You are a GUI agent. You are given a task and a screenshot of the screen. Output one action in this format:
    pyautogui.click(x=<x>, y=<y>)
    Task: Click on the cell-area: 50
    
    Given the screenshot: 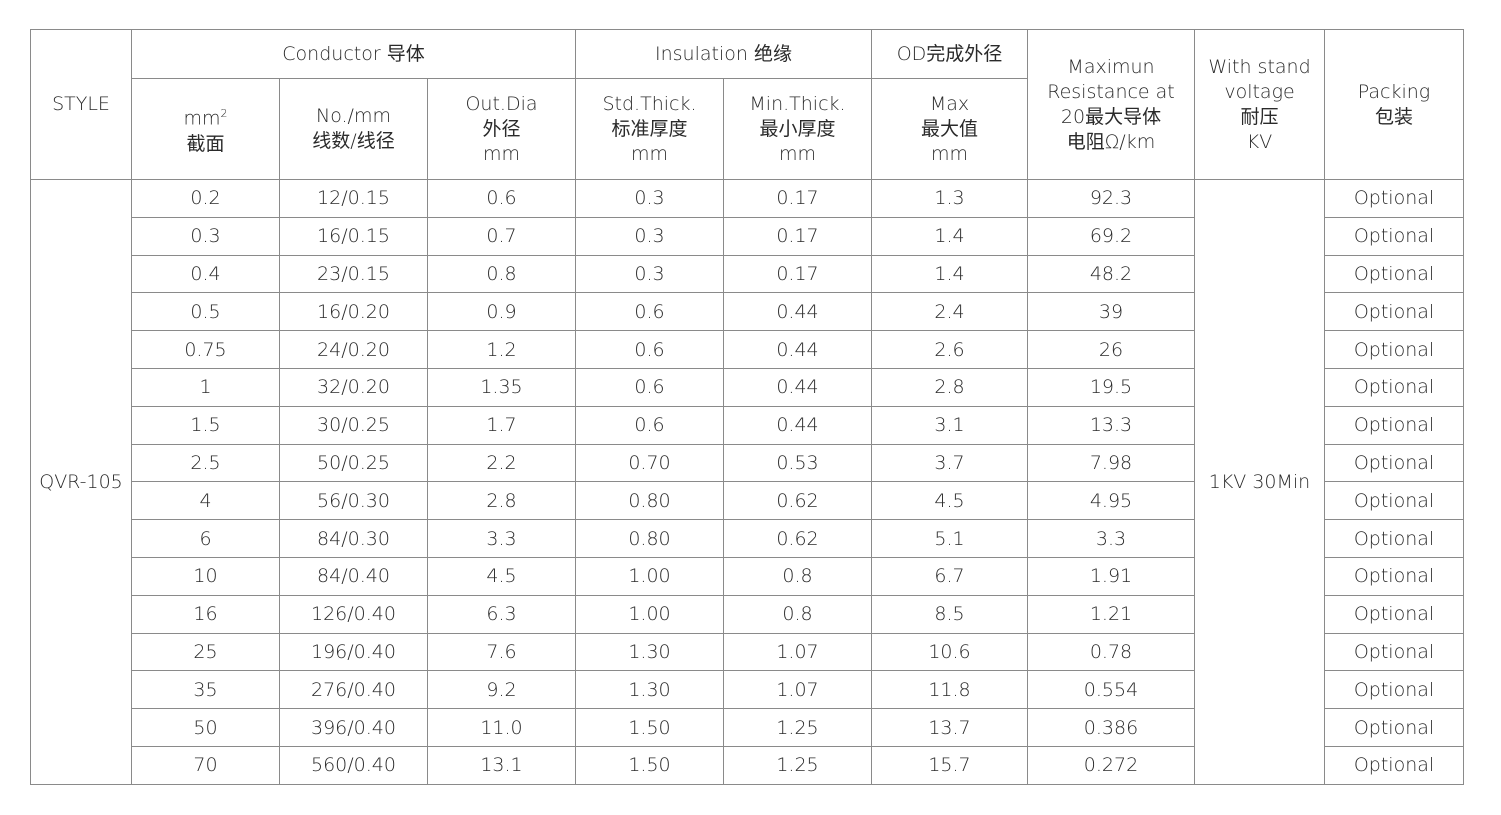 What is the action you would take?
    pyautogui.click(x=205, y=727)
    